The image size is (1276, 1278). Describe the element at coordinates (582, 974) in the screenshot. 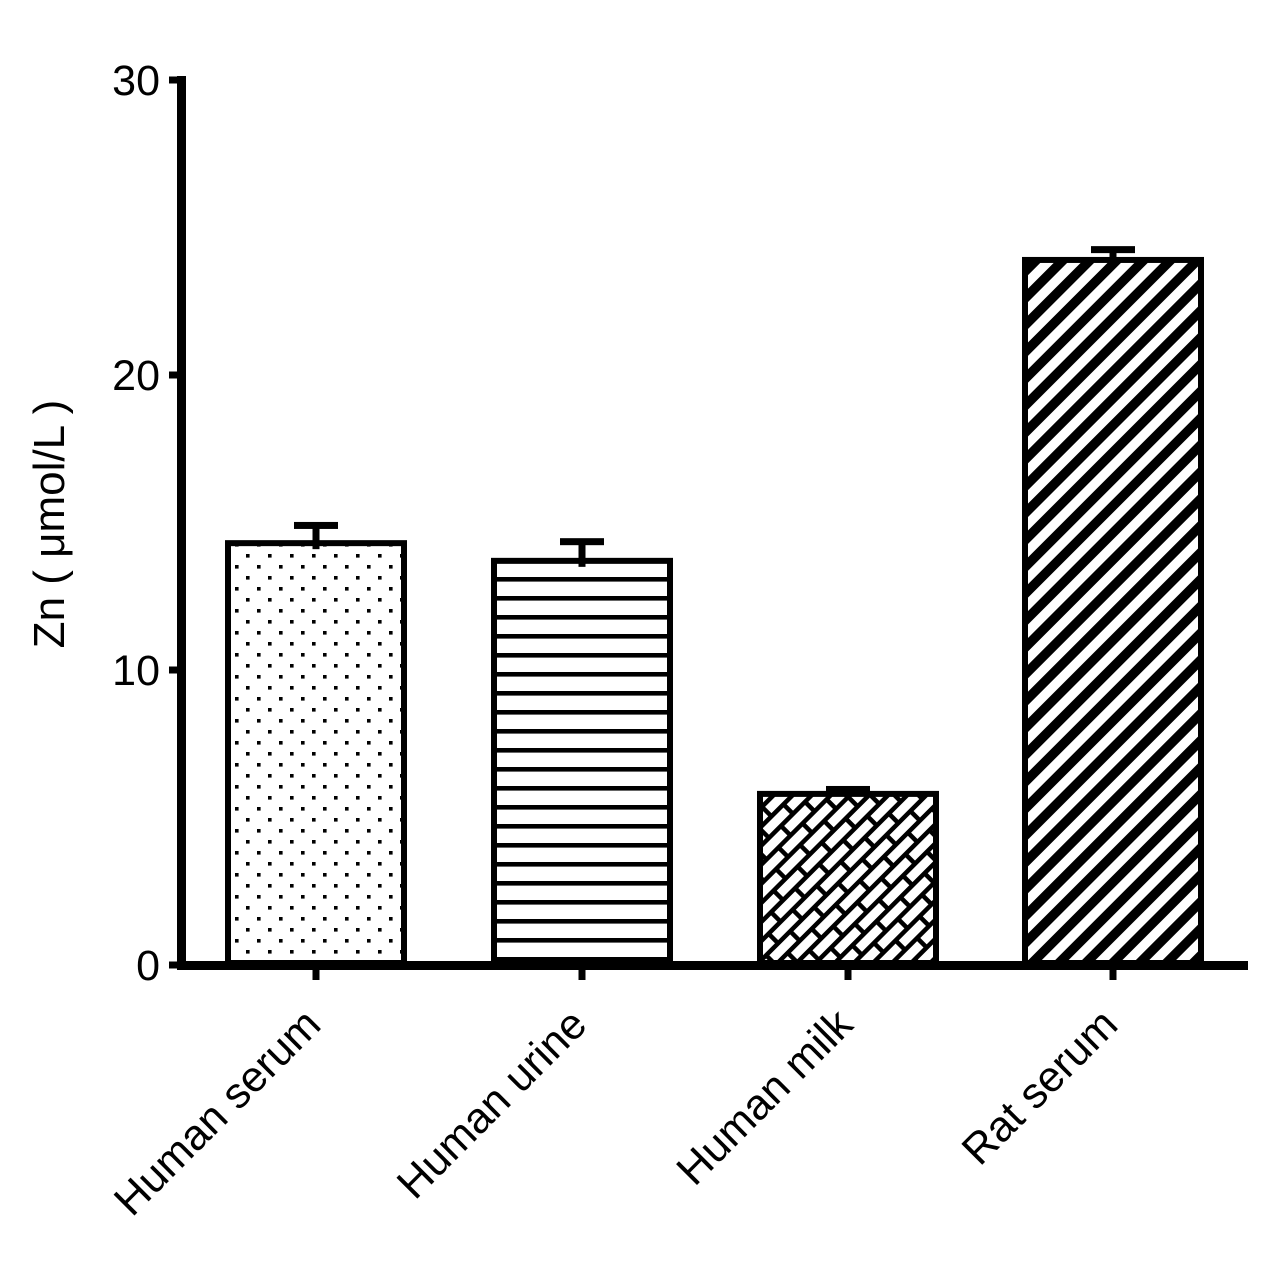

I see `x-tick-human-urine` at that location.